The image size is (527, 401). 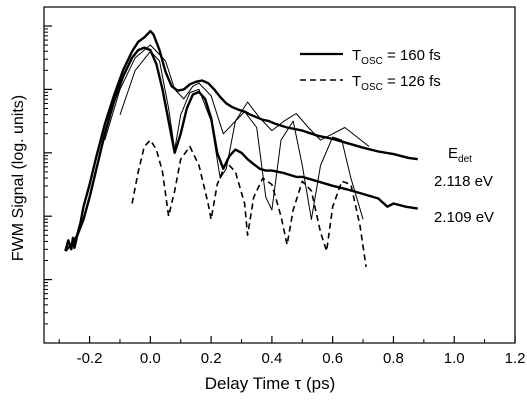 What do you see at coordinates (464, 217) in the screenshot?
I see `annotation-2109: 2.109 eV` at bounding box center [464, 217].